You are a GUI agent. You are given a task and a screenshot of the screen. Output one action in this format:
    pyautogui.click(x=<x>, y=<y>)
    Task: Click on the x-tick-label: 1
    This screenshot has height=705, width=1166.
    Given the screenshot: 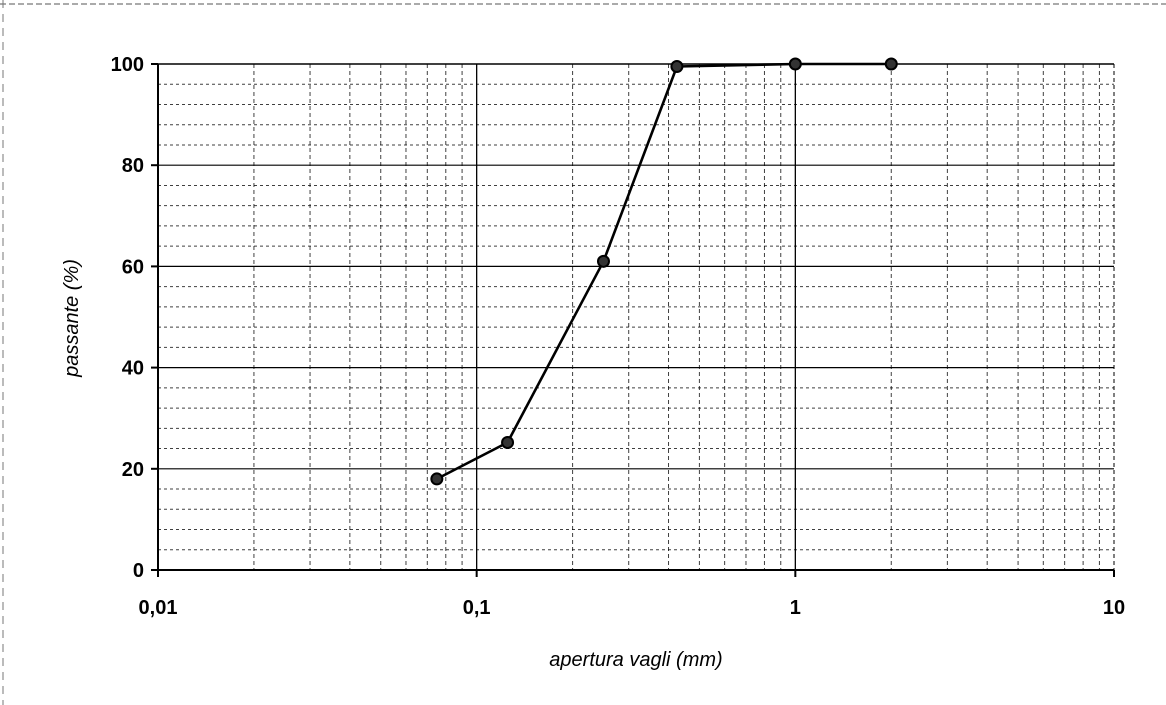 What is the action you would take?
    pyautogui.click(x=795, y=608)
    